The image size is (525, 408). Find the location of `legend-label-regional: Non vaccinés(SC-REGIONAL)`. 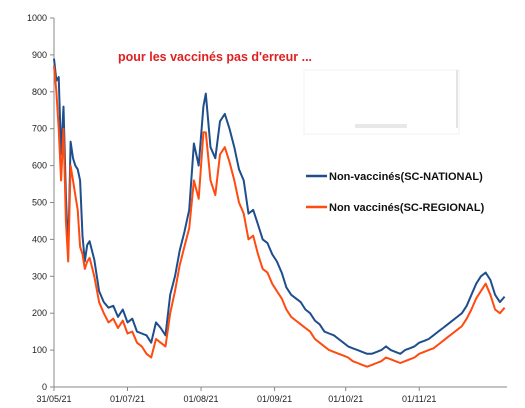

legend-label-regional: Non vaccinés(SC-REGIONAL) is located at coordinates (407, 208).